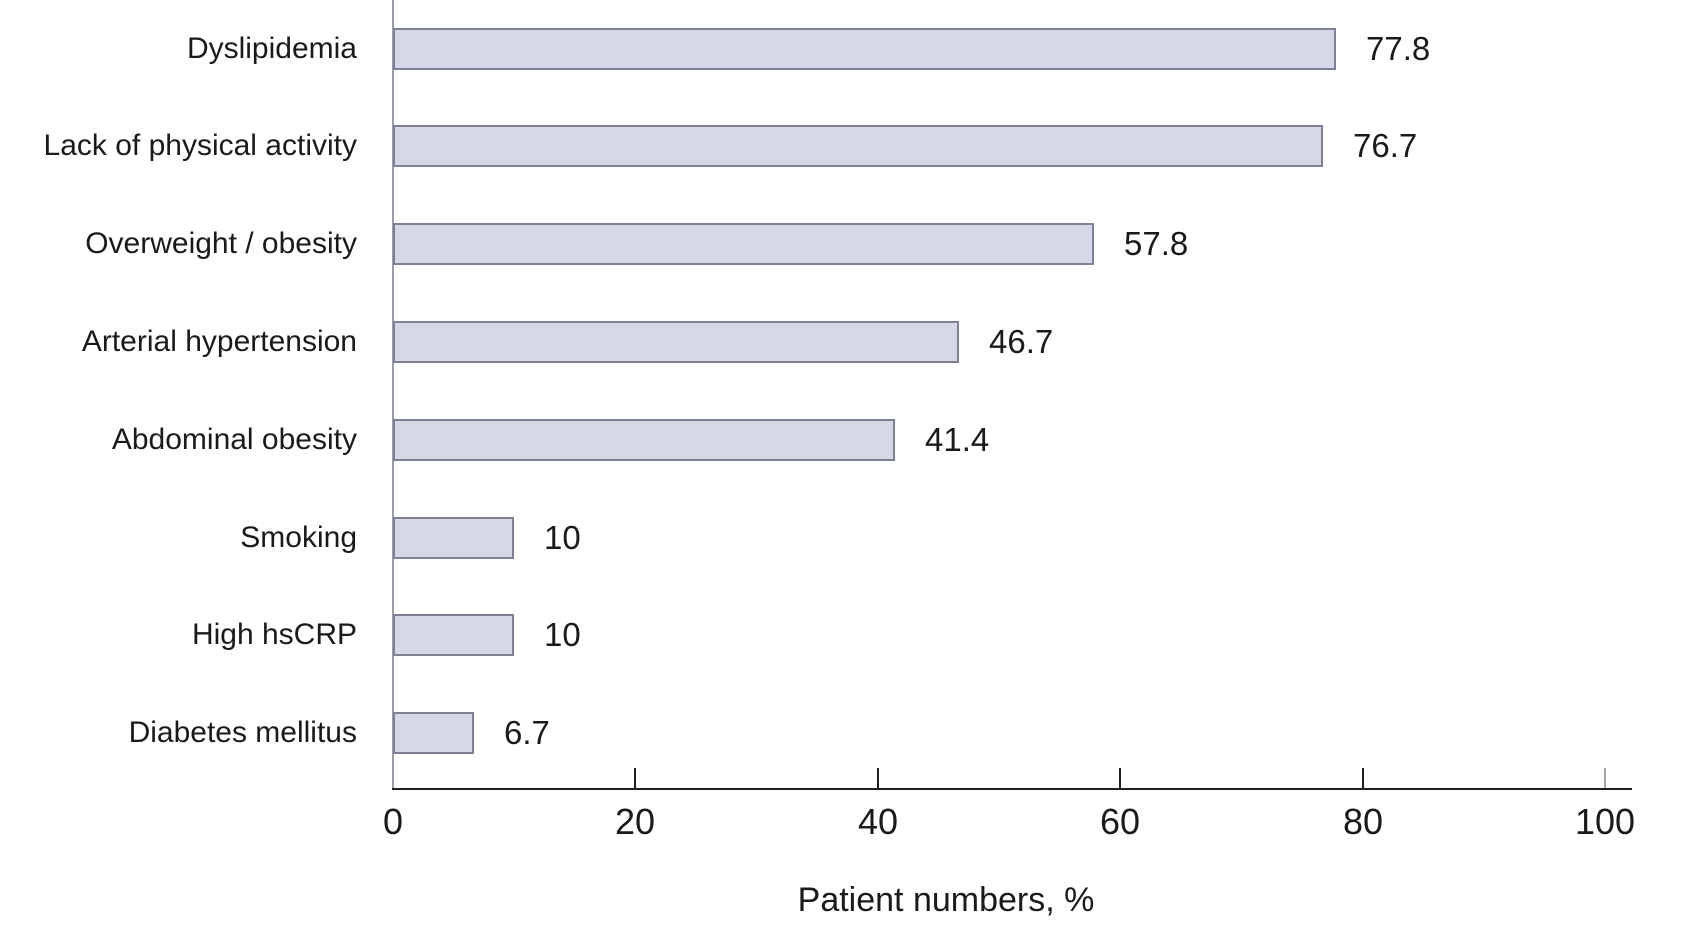 The image size is (1682, 927). What do you see at coordinates (527, 733) in the screenshot?
I see `value-label: 6.7` at bounding box center [527, 733].